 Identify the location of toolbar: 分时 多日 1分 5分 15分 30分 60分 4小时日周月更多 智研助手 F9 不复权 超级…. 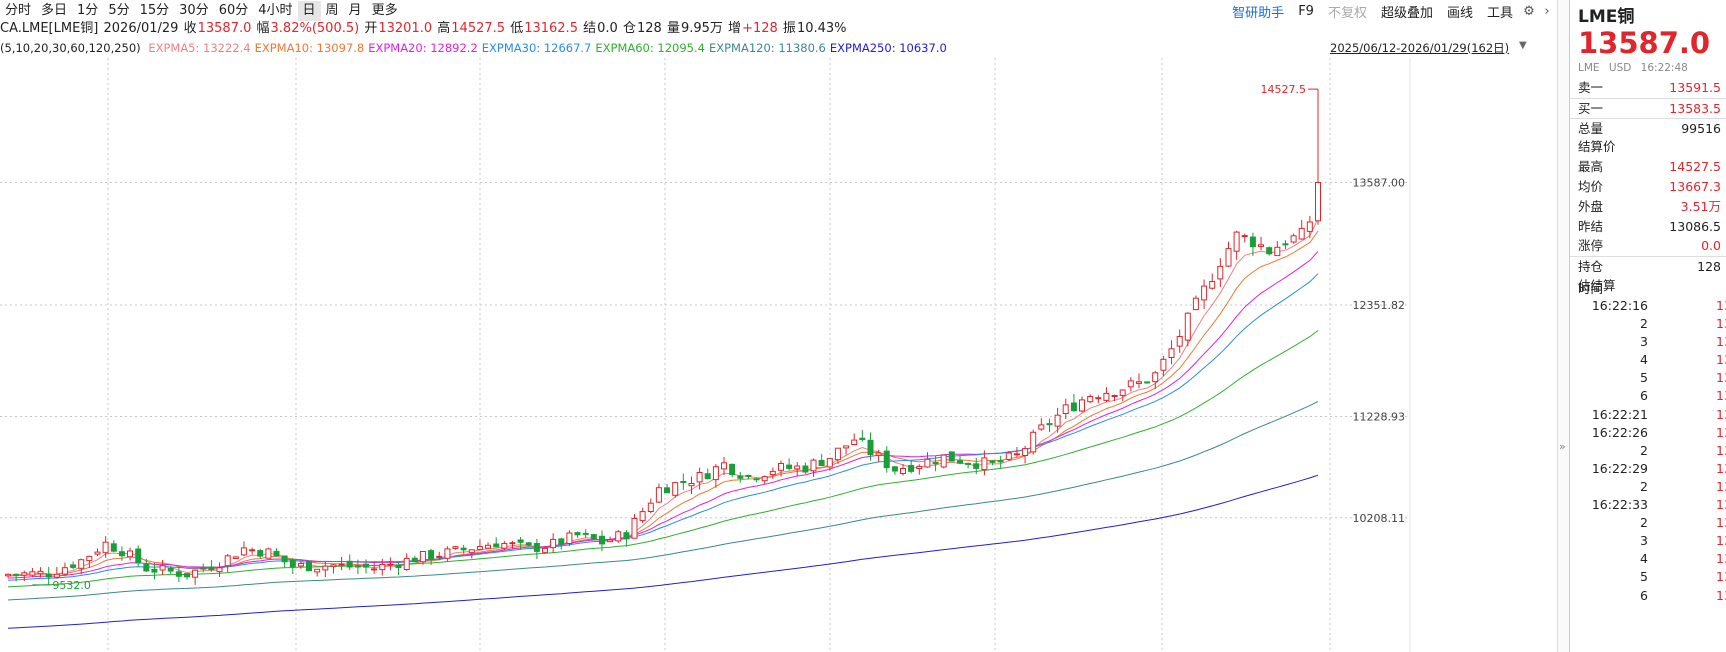
(778, 11).